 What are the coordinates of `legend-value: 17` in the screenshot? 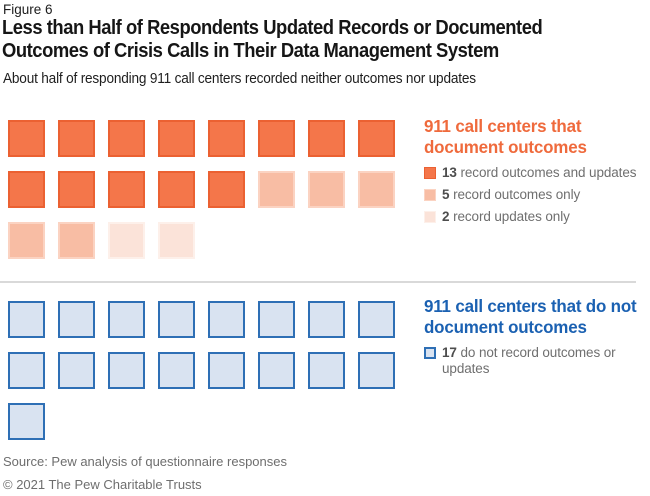 It's located at (449, 352).